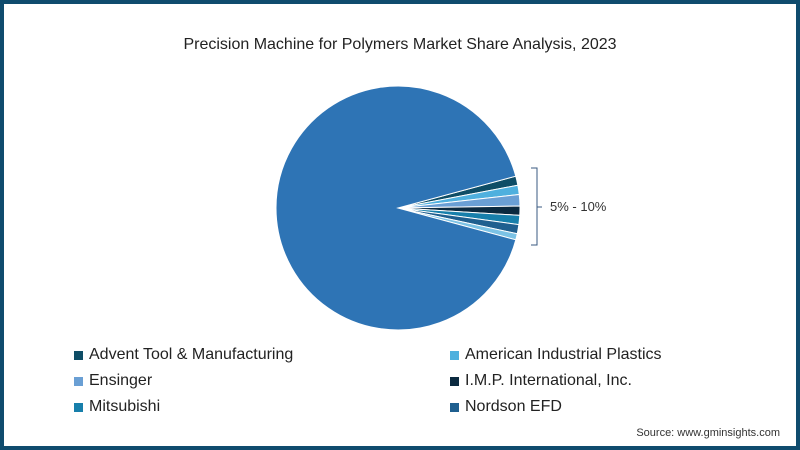  I want to click on legend-label: American Industrial Plastics, so click(563, 354).